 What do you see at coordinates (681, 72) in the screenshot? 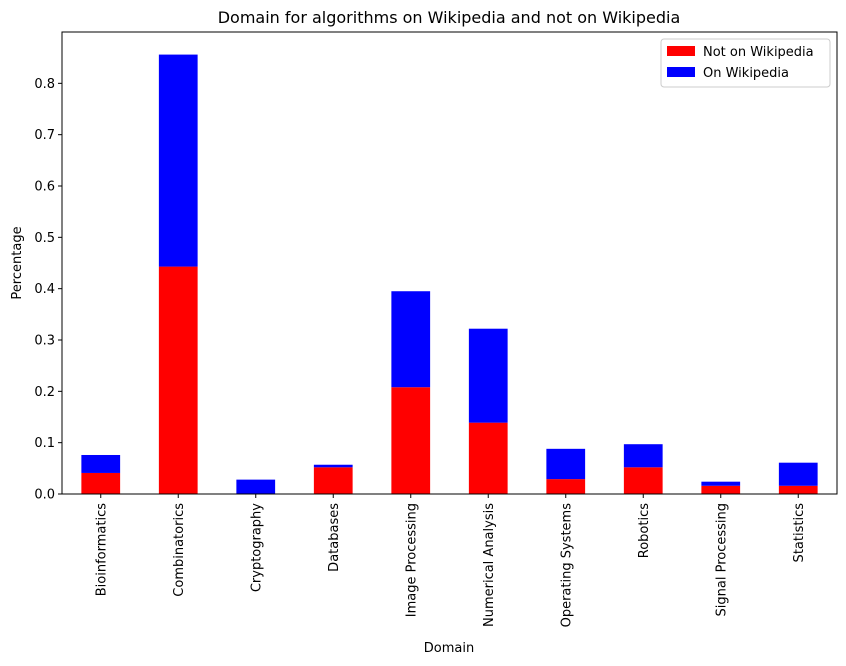
I see `legend-swatch-on-wikipedia` at bounding box center [681, 72].